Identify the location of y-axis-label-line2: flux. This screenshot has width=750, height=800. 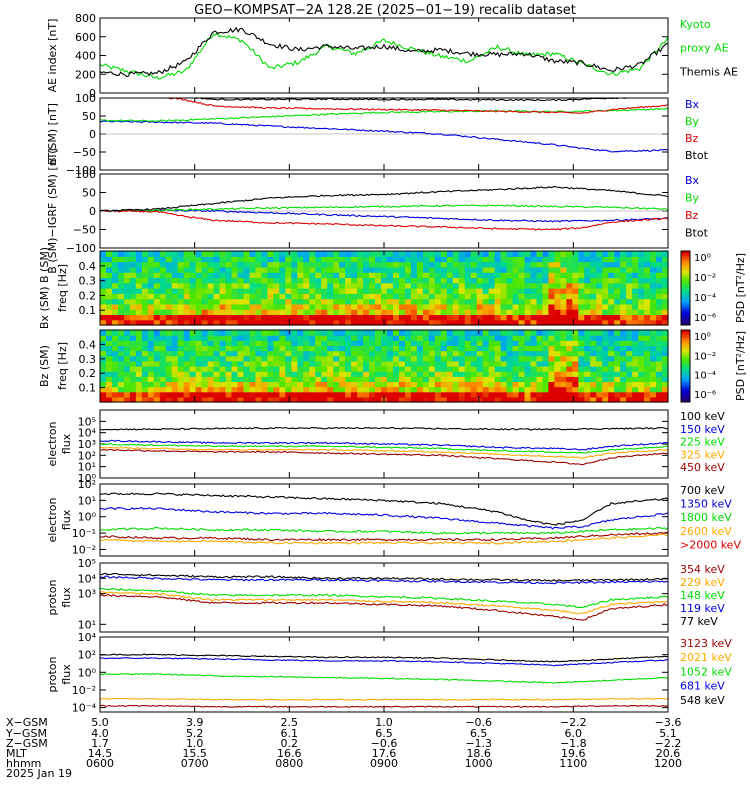
(66, 674).